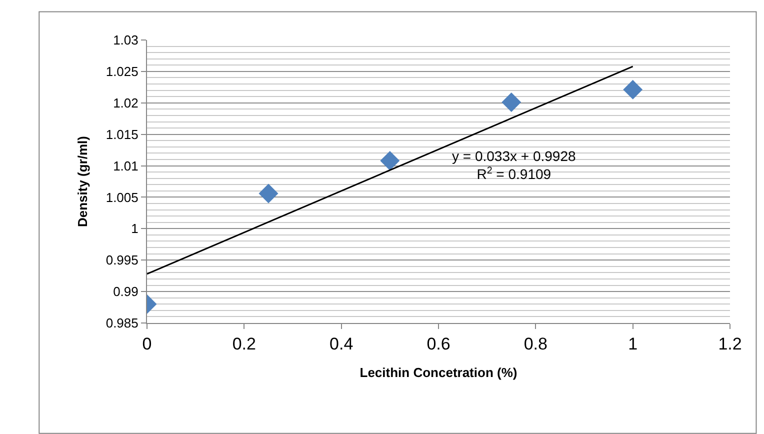 The height and width of the screenshot is (434, 764). I want to click on annotation: y = 0.033x + 0.9928 R$^{2}$ = 0.9109, so click(514, 165).